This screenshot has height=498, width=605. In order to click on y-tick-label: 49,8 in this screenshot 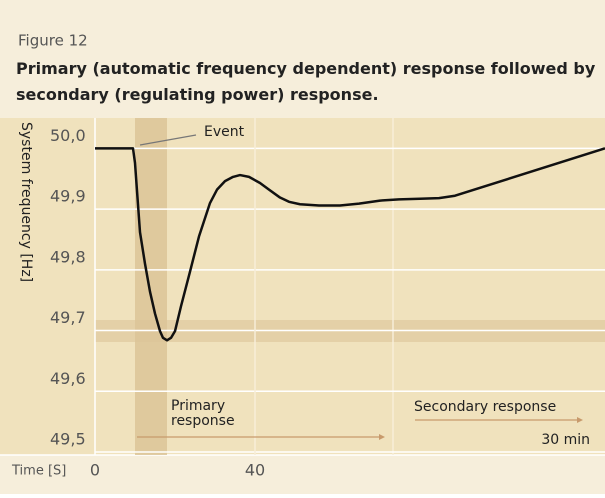, I will do `click(68, 256)`.